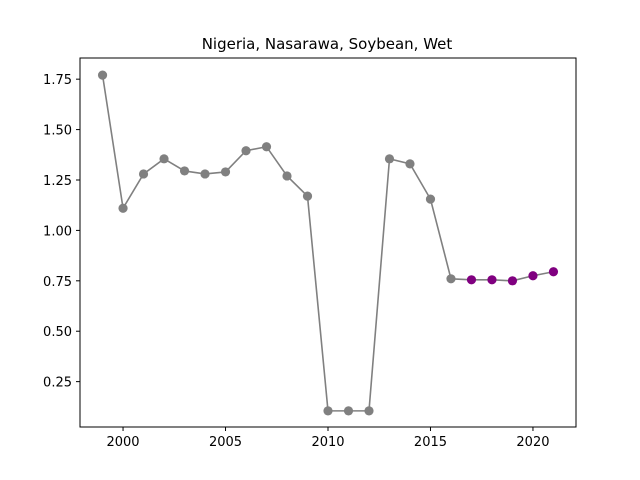  What do you see at coordinates (327, 44) in the screenshot?
I see `chart-title: Nigeria, Nasarawa, Soybean, Wet` at bounding box center [327, 44].